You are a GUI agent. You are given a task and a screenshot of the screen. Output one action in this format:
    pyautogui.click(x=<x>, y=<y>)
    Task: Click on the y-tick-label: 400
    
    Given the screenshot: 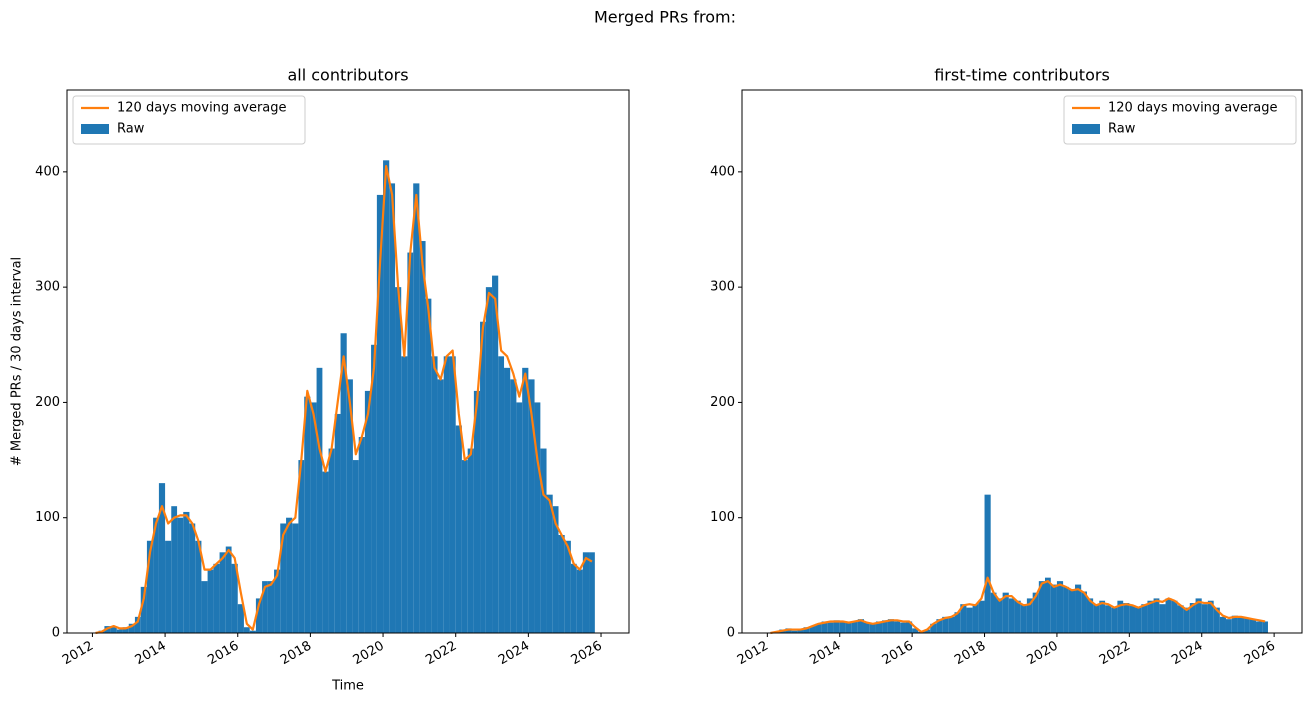 What is the action you would take?
    pyautogui.click(x=722, y=171)
    